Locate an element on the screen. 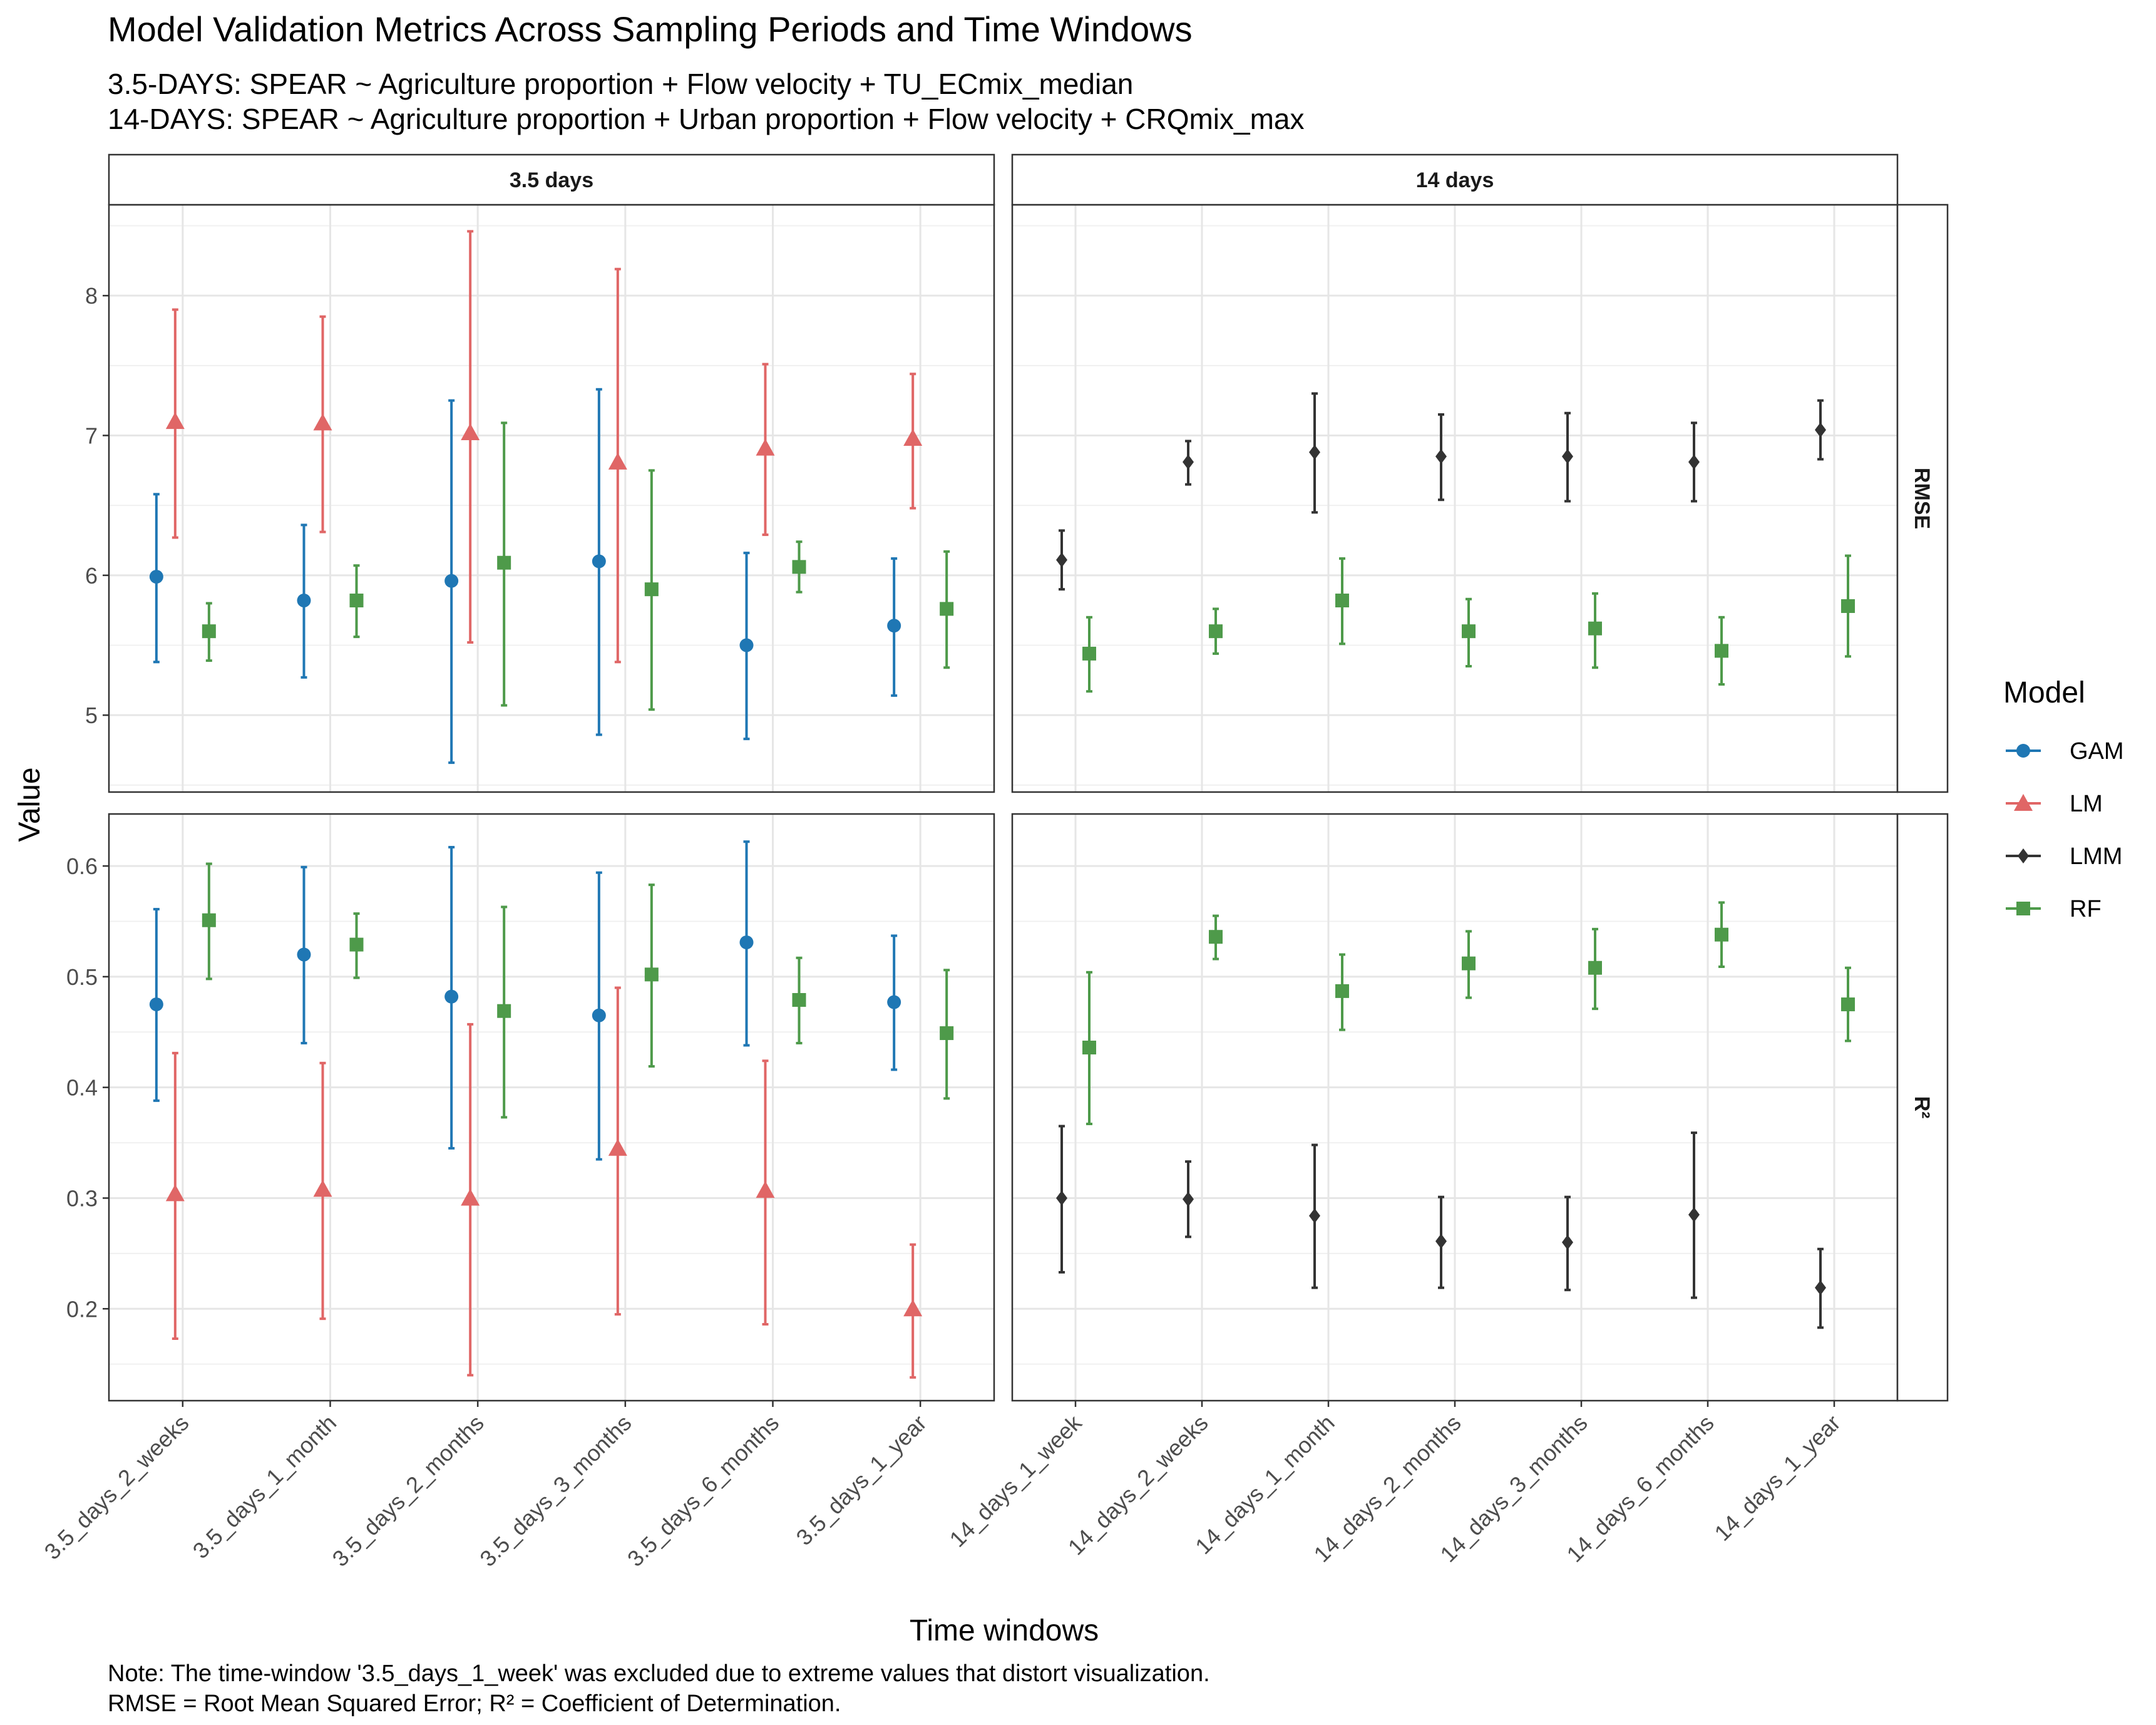 This screenshot has height=1725, width=2156. legend-key-lm is located at coordinates (2023, 802).